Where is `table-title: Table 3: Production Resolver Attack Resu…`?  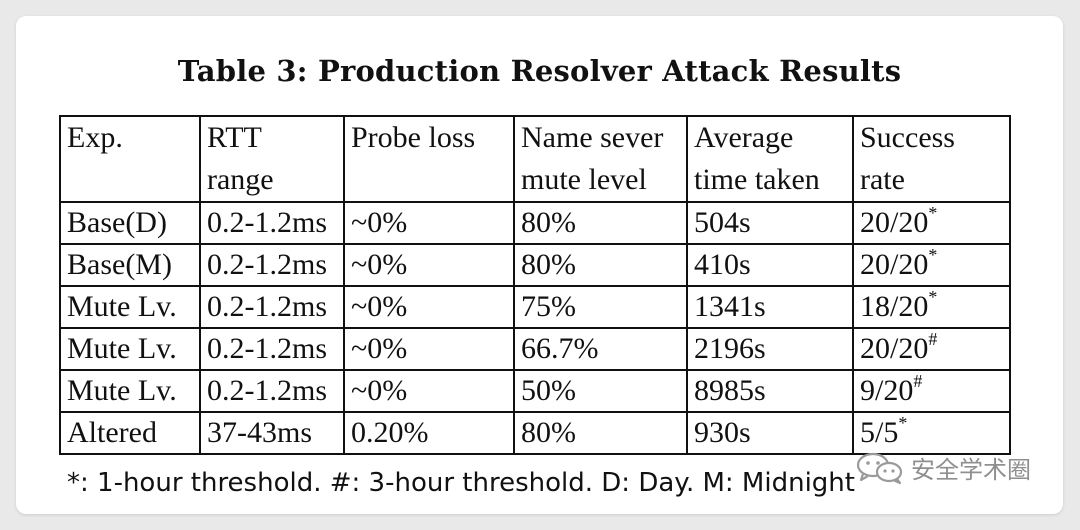 table-title: Table 3: Production Resolver Attack Resu… is located at coordinates (539, 71).